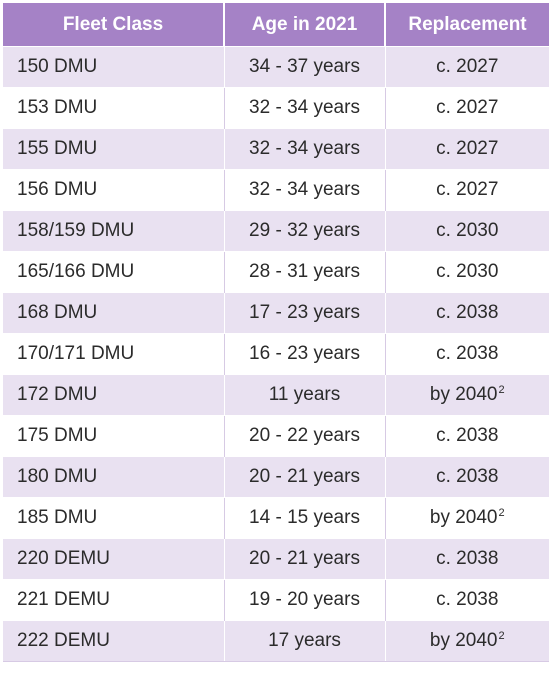  I want to click on fleet-class-cell: 220 DEMU, so click(114, 559).